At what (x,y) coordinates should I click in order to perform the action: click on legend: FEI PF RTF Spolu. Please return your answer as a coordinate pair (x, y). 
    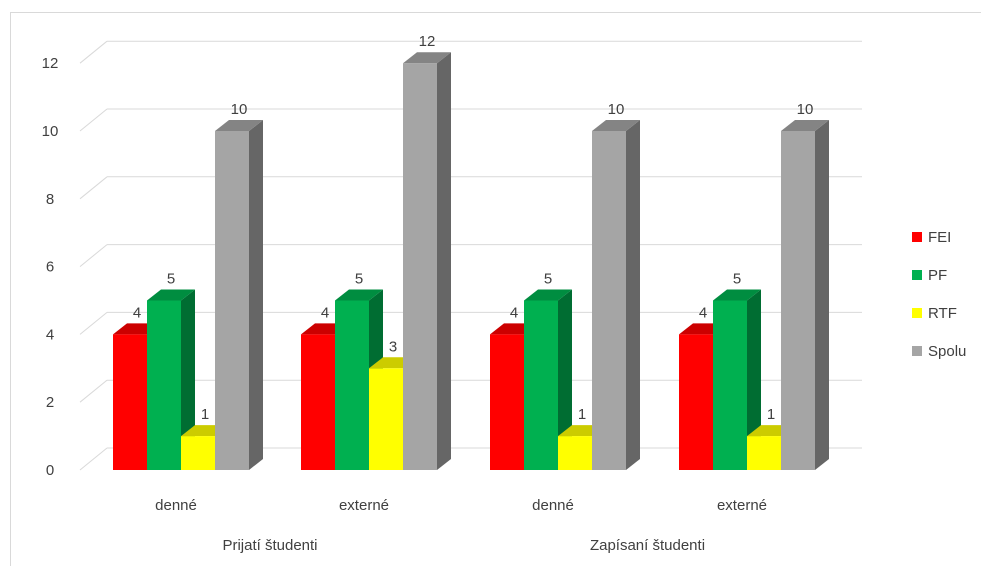
    Looking at the image, I should click on (939, 294).